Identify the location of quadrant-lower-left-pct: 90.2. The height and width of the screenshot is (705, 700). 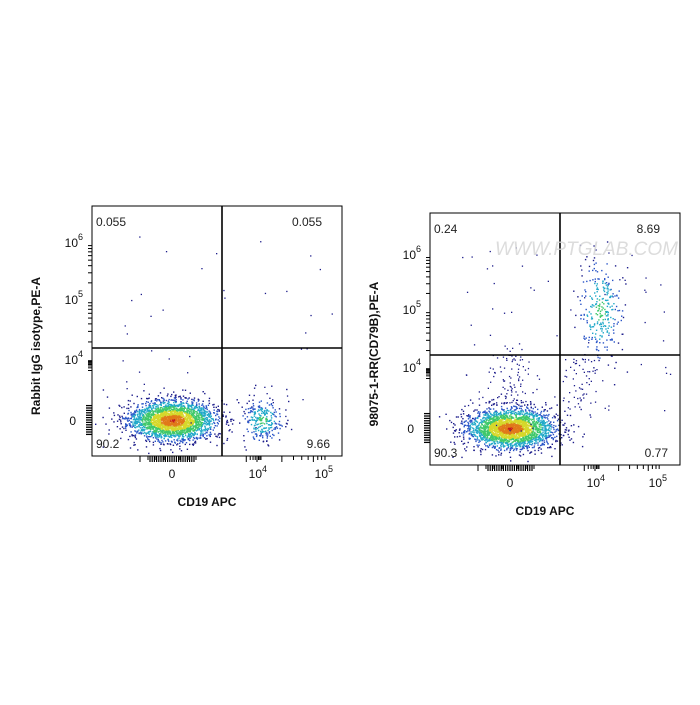
(108, 444).